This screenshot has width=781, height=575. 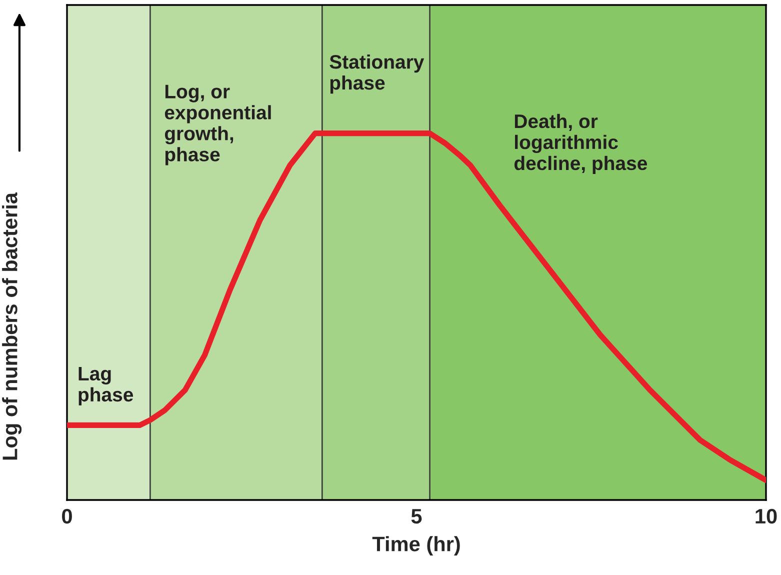 I want to click on x-axis-title: Time (hr), so click(x=416, y=546).